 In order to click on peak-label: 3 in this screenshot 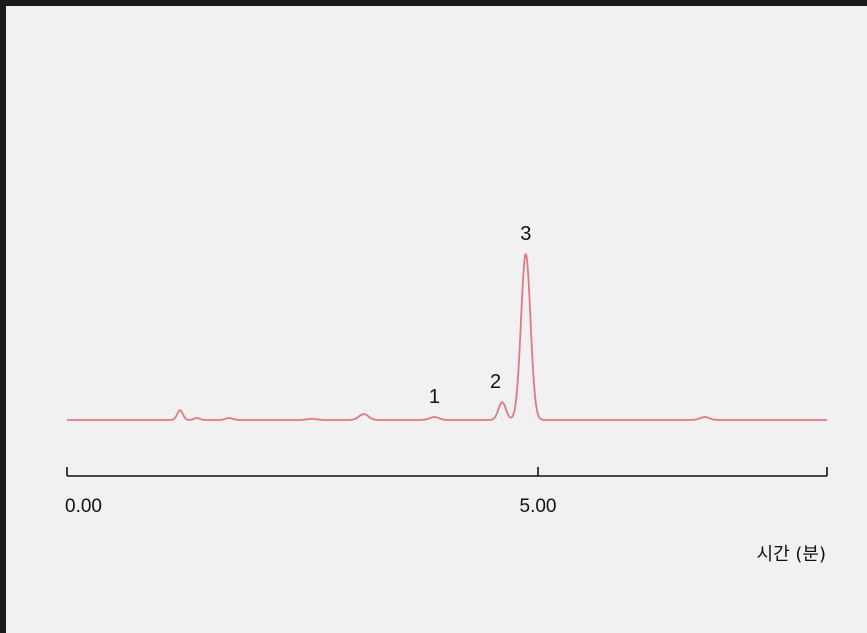, I will do `click(525, 234)`.